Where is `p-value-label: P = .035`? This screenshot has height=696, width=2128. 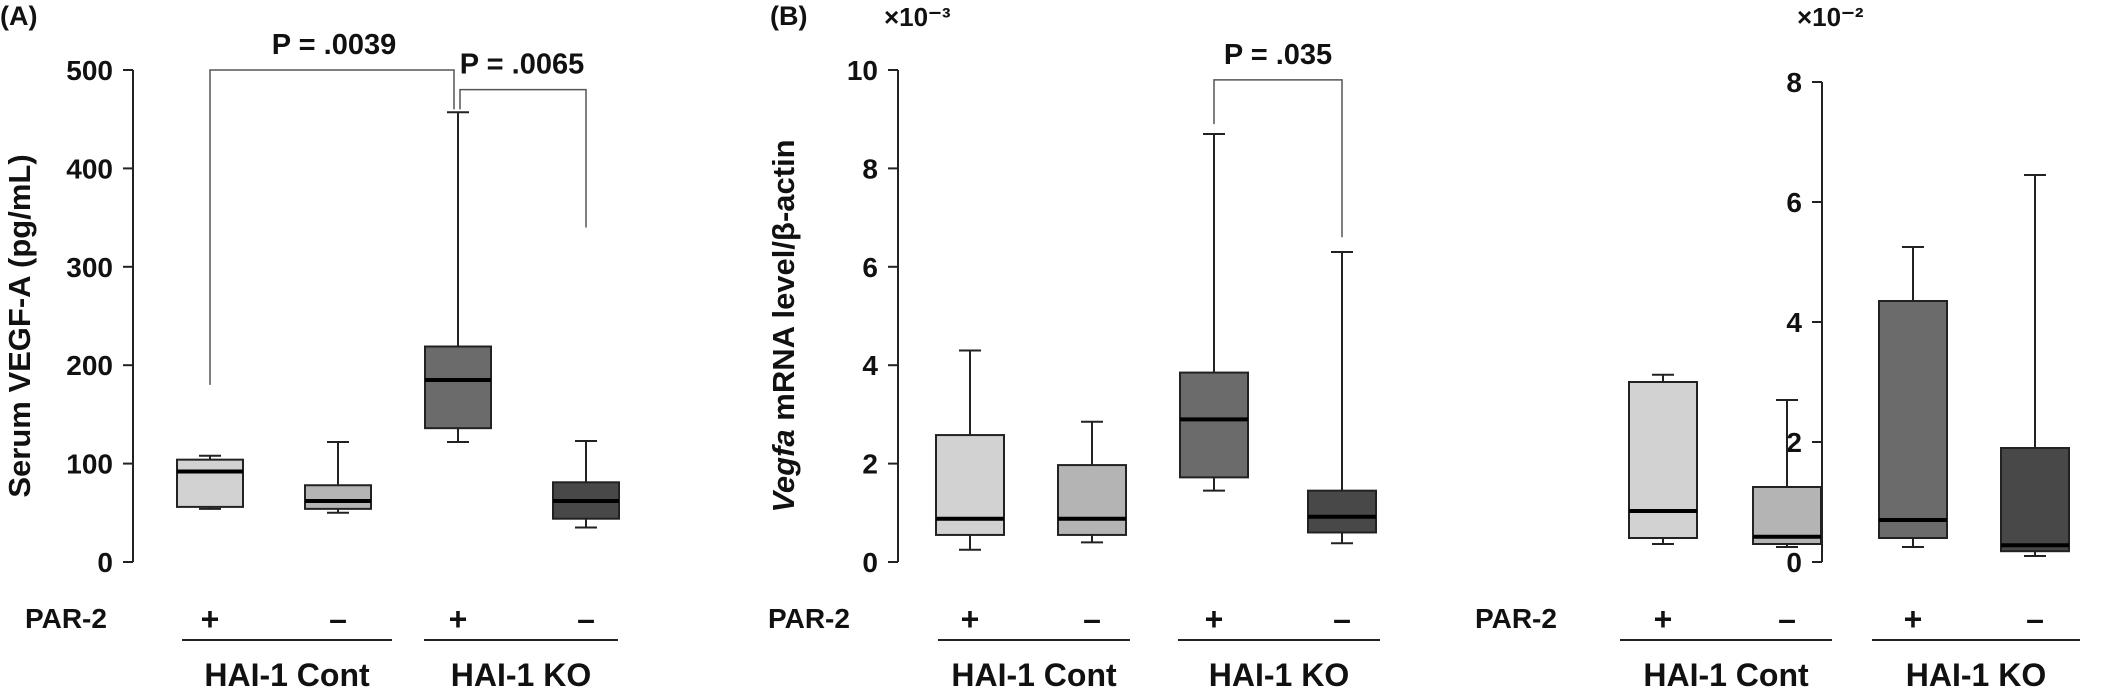
p-value-label: P = .035 is located at coordinates (1278, 55).